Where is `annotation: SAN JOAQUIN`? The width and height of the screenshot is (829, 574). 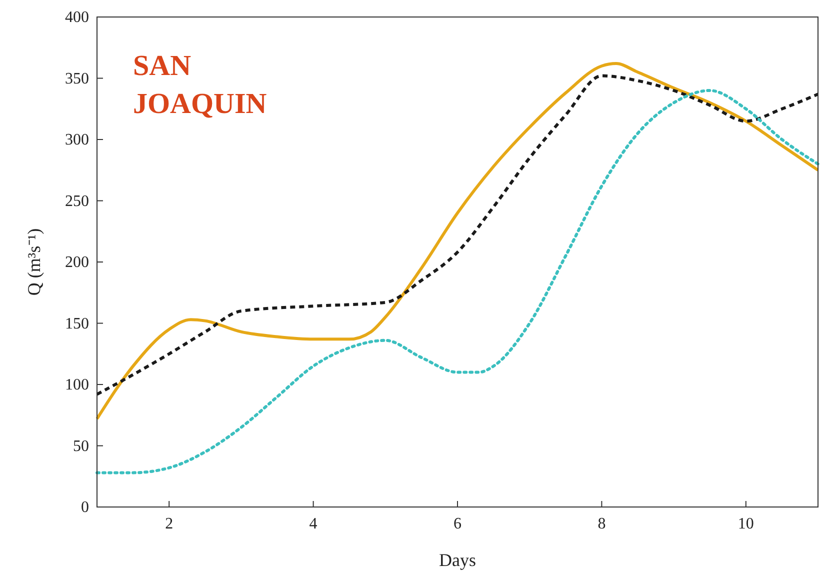 annotation: SAN JOAQUIN is located at coordinates (200, 85).